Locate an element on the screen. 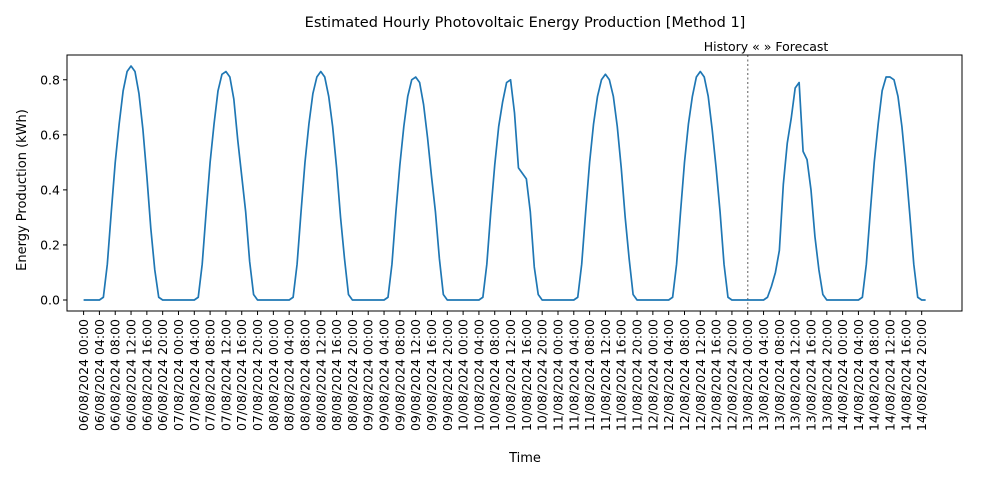 The height and width of the screenshot is (484, 1000). x-tick-label: 12/08/2024 16:00 is located at coordinates (716, 375).